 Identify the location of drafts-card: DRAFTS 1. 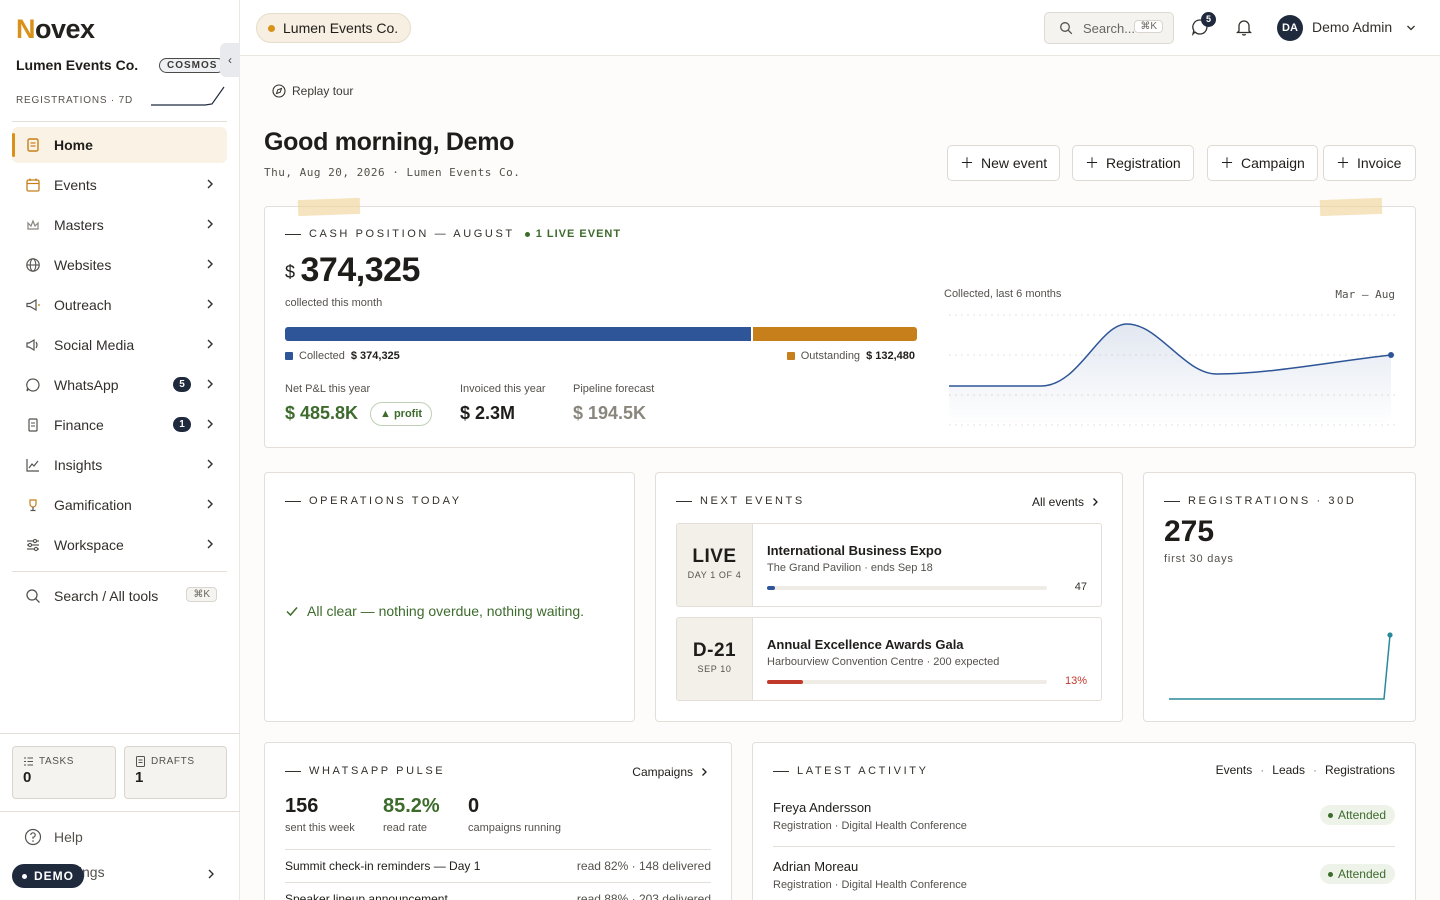
(175, 772).